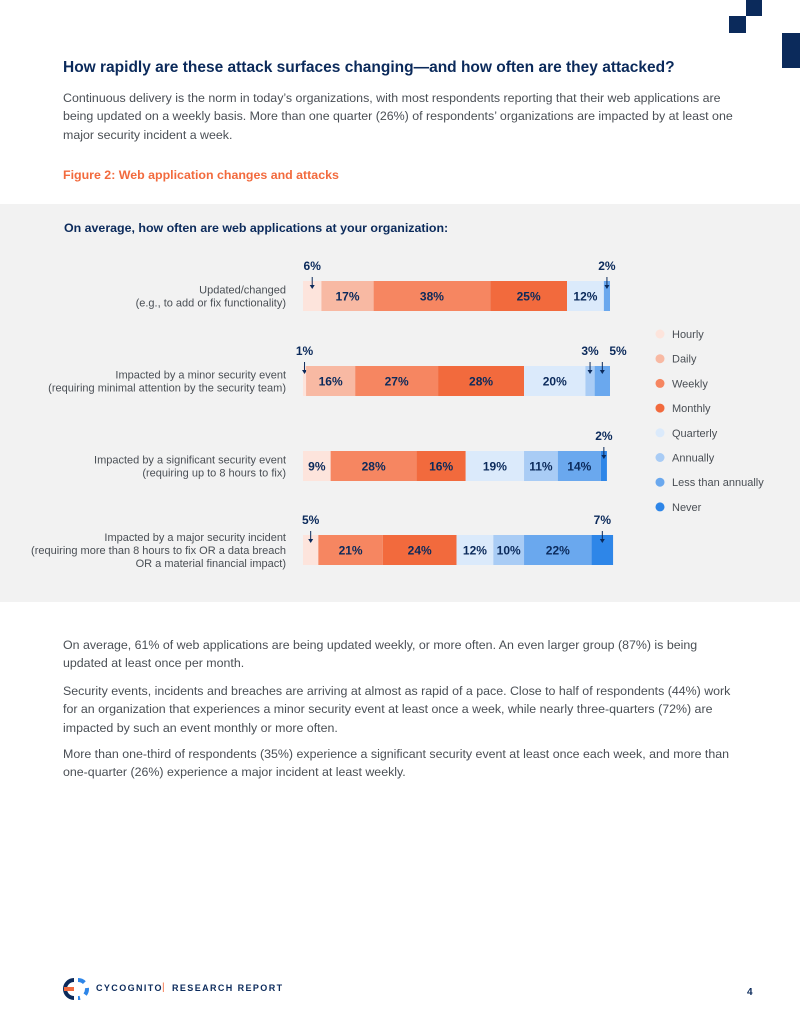 Image resolution: width=800 pixels, height=1035 pixels. I want to click on data-label: 20%, so click(555, 382).